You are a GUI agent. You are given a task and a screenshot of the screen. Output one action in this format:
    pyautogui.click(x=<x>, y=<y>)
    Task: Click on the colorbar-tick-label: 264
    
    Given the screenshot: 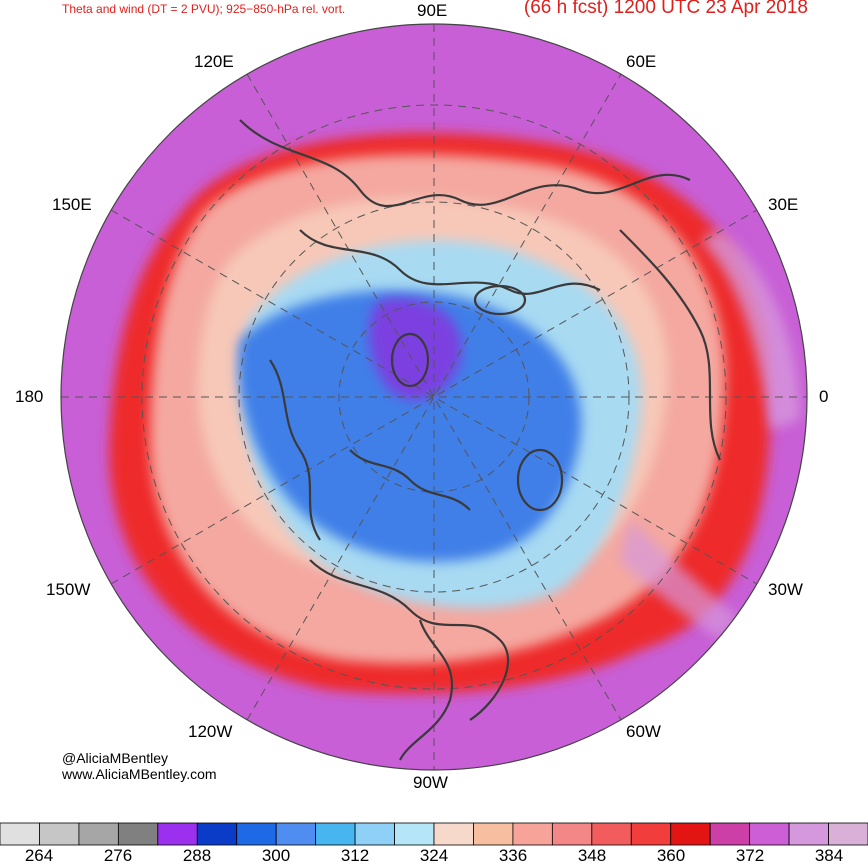 What is the action you would take?
    pyautogui.click(x=39, y=855)
    